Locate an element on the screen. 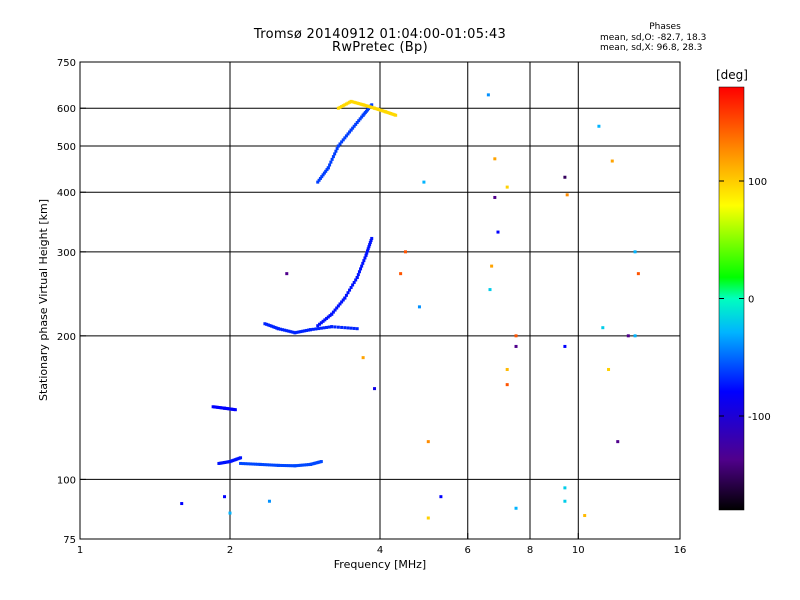 The width and height of the screenshot is (800, 600). colorbar-tick-label: -100 is located at coordinates (759, 417).